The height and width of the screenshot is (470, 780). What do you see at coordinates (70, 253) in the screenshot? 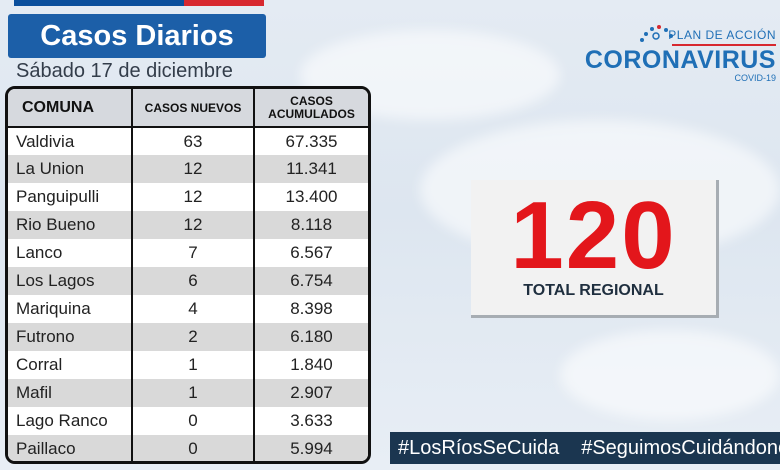
I see `cell-comuna: Lanco` at bounding box center [70, 253].